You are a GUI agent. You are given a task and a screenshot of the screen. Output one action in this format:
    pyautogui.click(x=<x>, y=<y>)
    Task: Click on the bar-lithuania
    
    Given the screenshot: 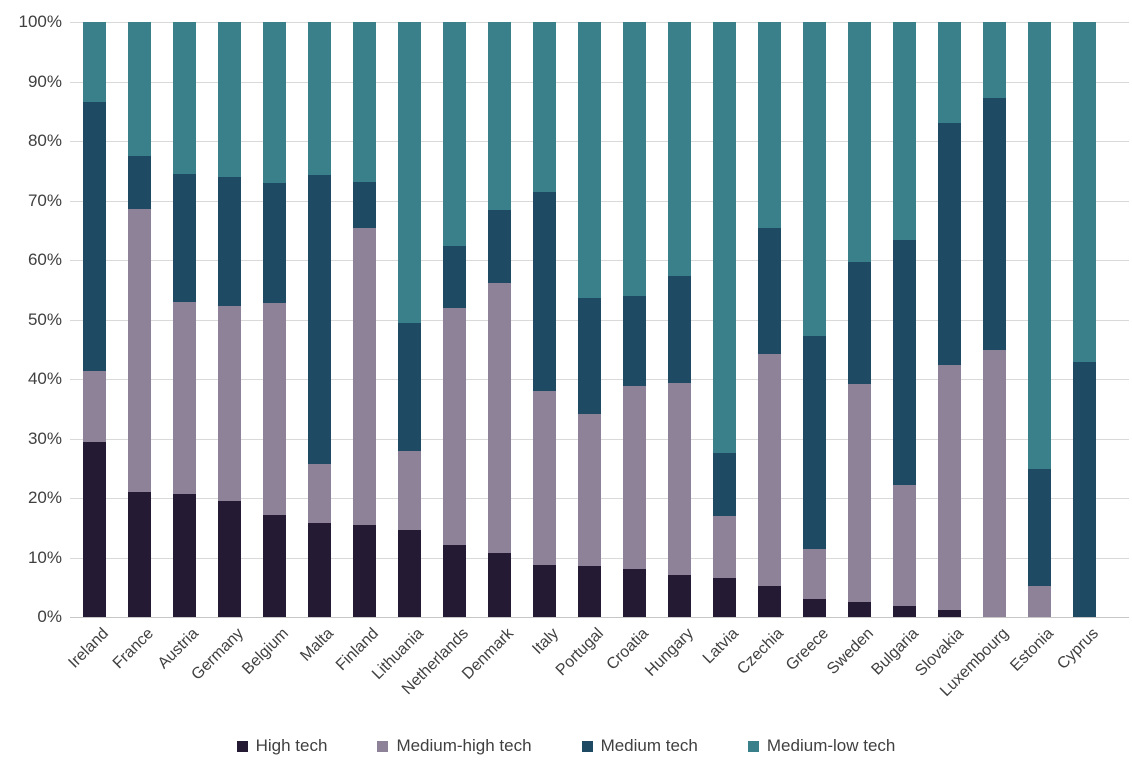 What is the action you would take?
    pyautogui.click(x=409, y=319)
    